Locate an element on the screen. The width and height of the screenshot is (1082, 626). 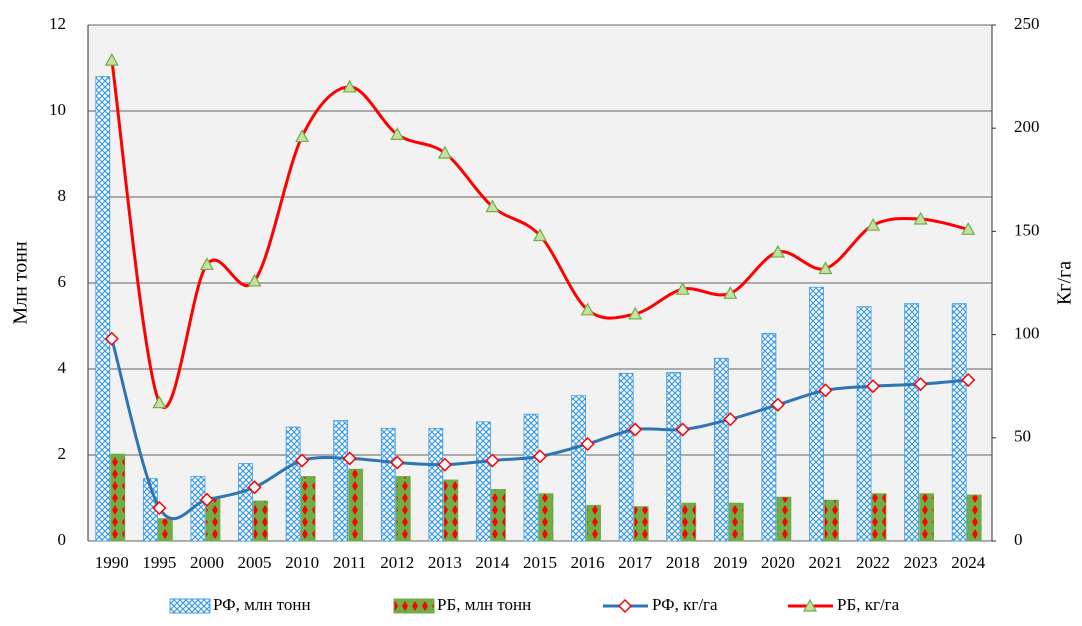
y-tick-label: 8 is located at coordinates (62, 195).